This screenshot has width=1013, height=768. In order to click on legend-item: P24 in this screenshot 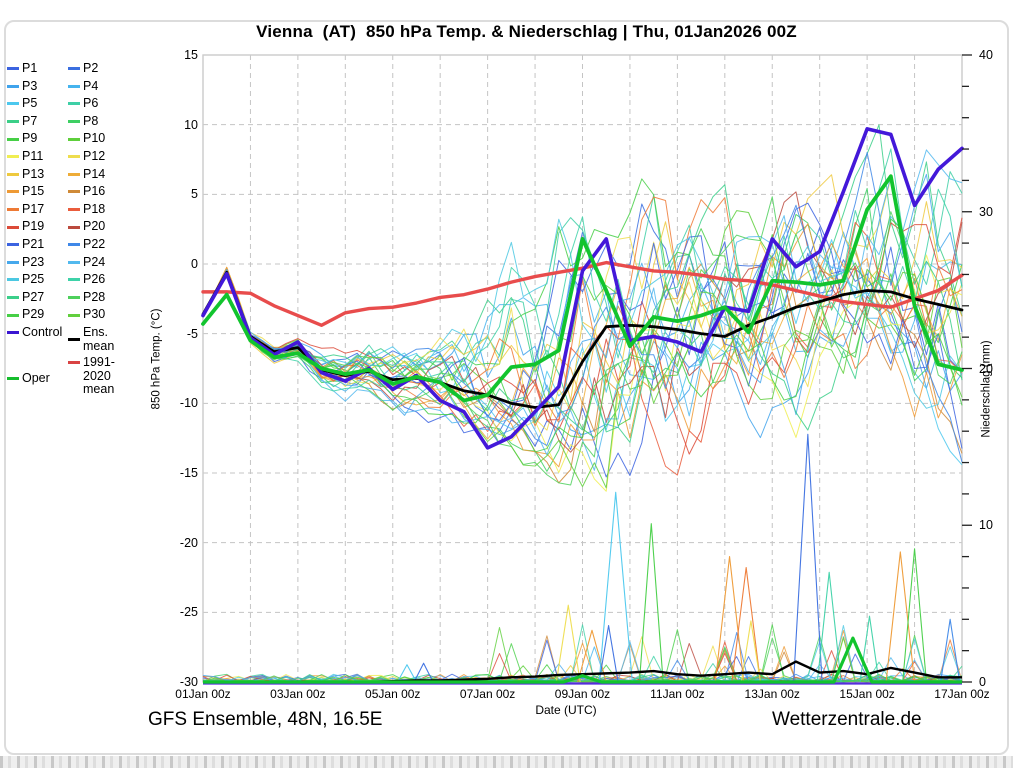, I will do `click(104, 262)`.